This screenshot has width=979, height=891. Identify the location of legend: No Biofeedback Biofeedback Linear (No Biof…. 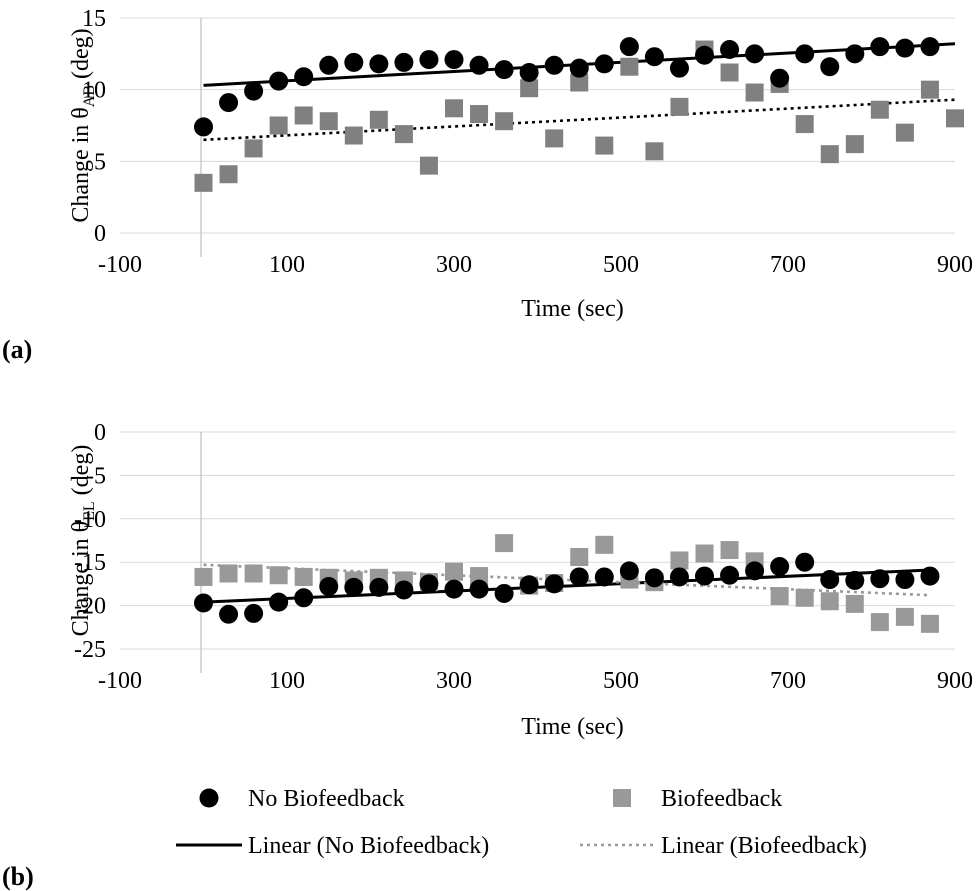
(521, 822).